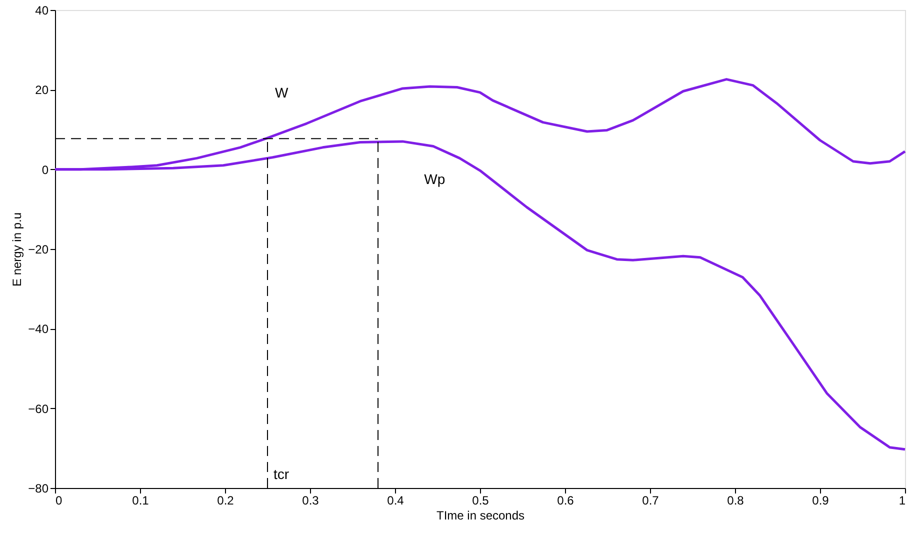 This screenshot has width=908, height=536. Describe the element at coordinates (311, 501) in the screenshot. I see `x-tick-label: 0.3` at that location.